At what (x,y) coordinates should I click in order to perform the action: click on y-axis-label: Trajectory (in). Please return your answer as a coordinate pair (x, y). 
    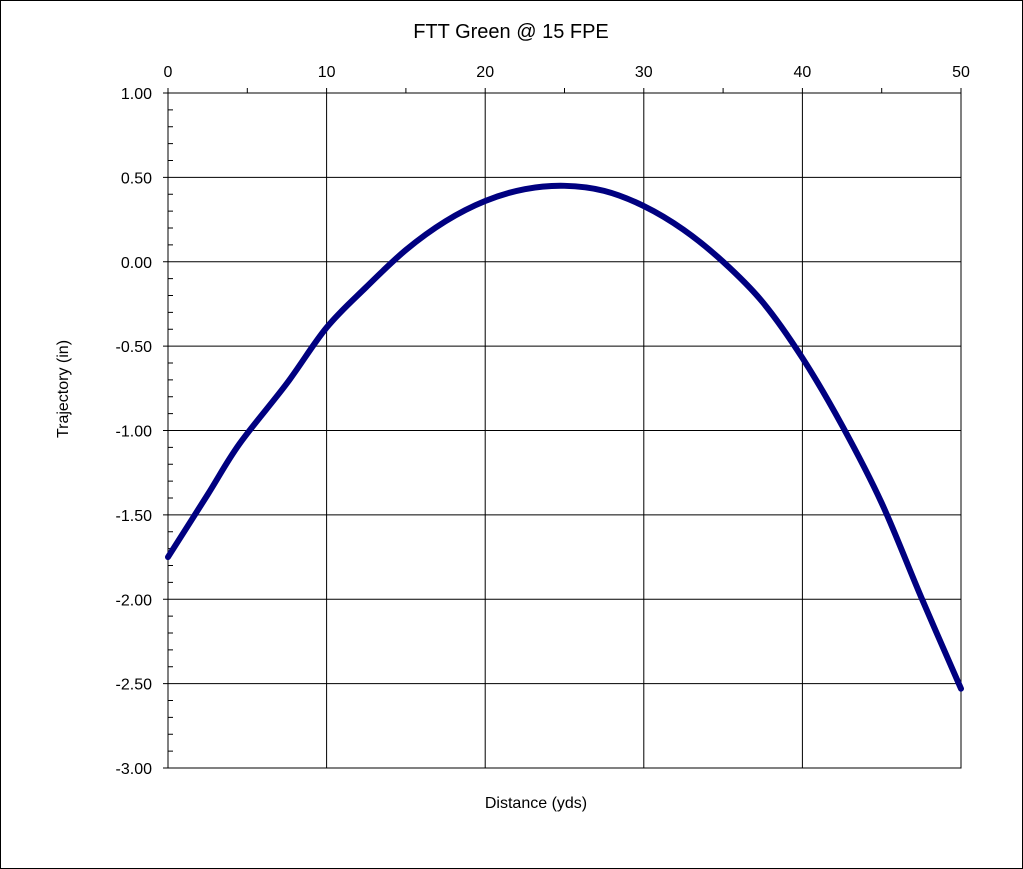
    Looking at the image, I should click on (63, 389).